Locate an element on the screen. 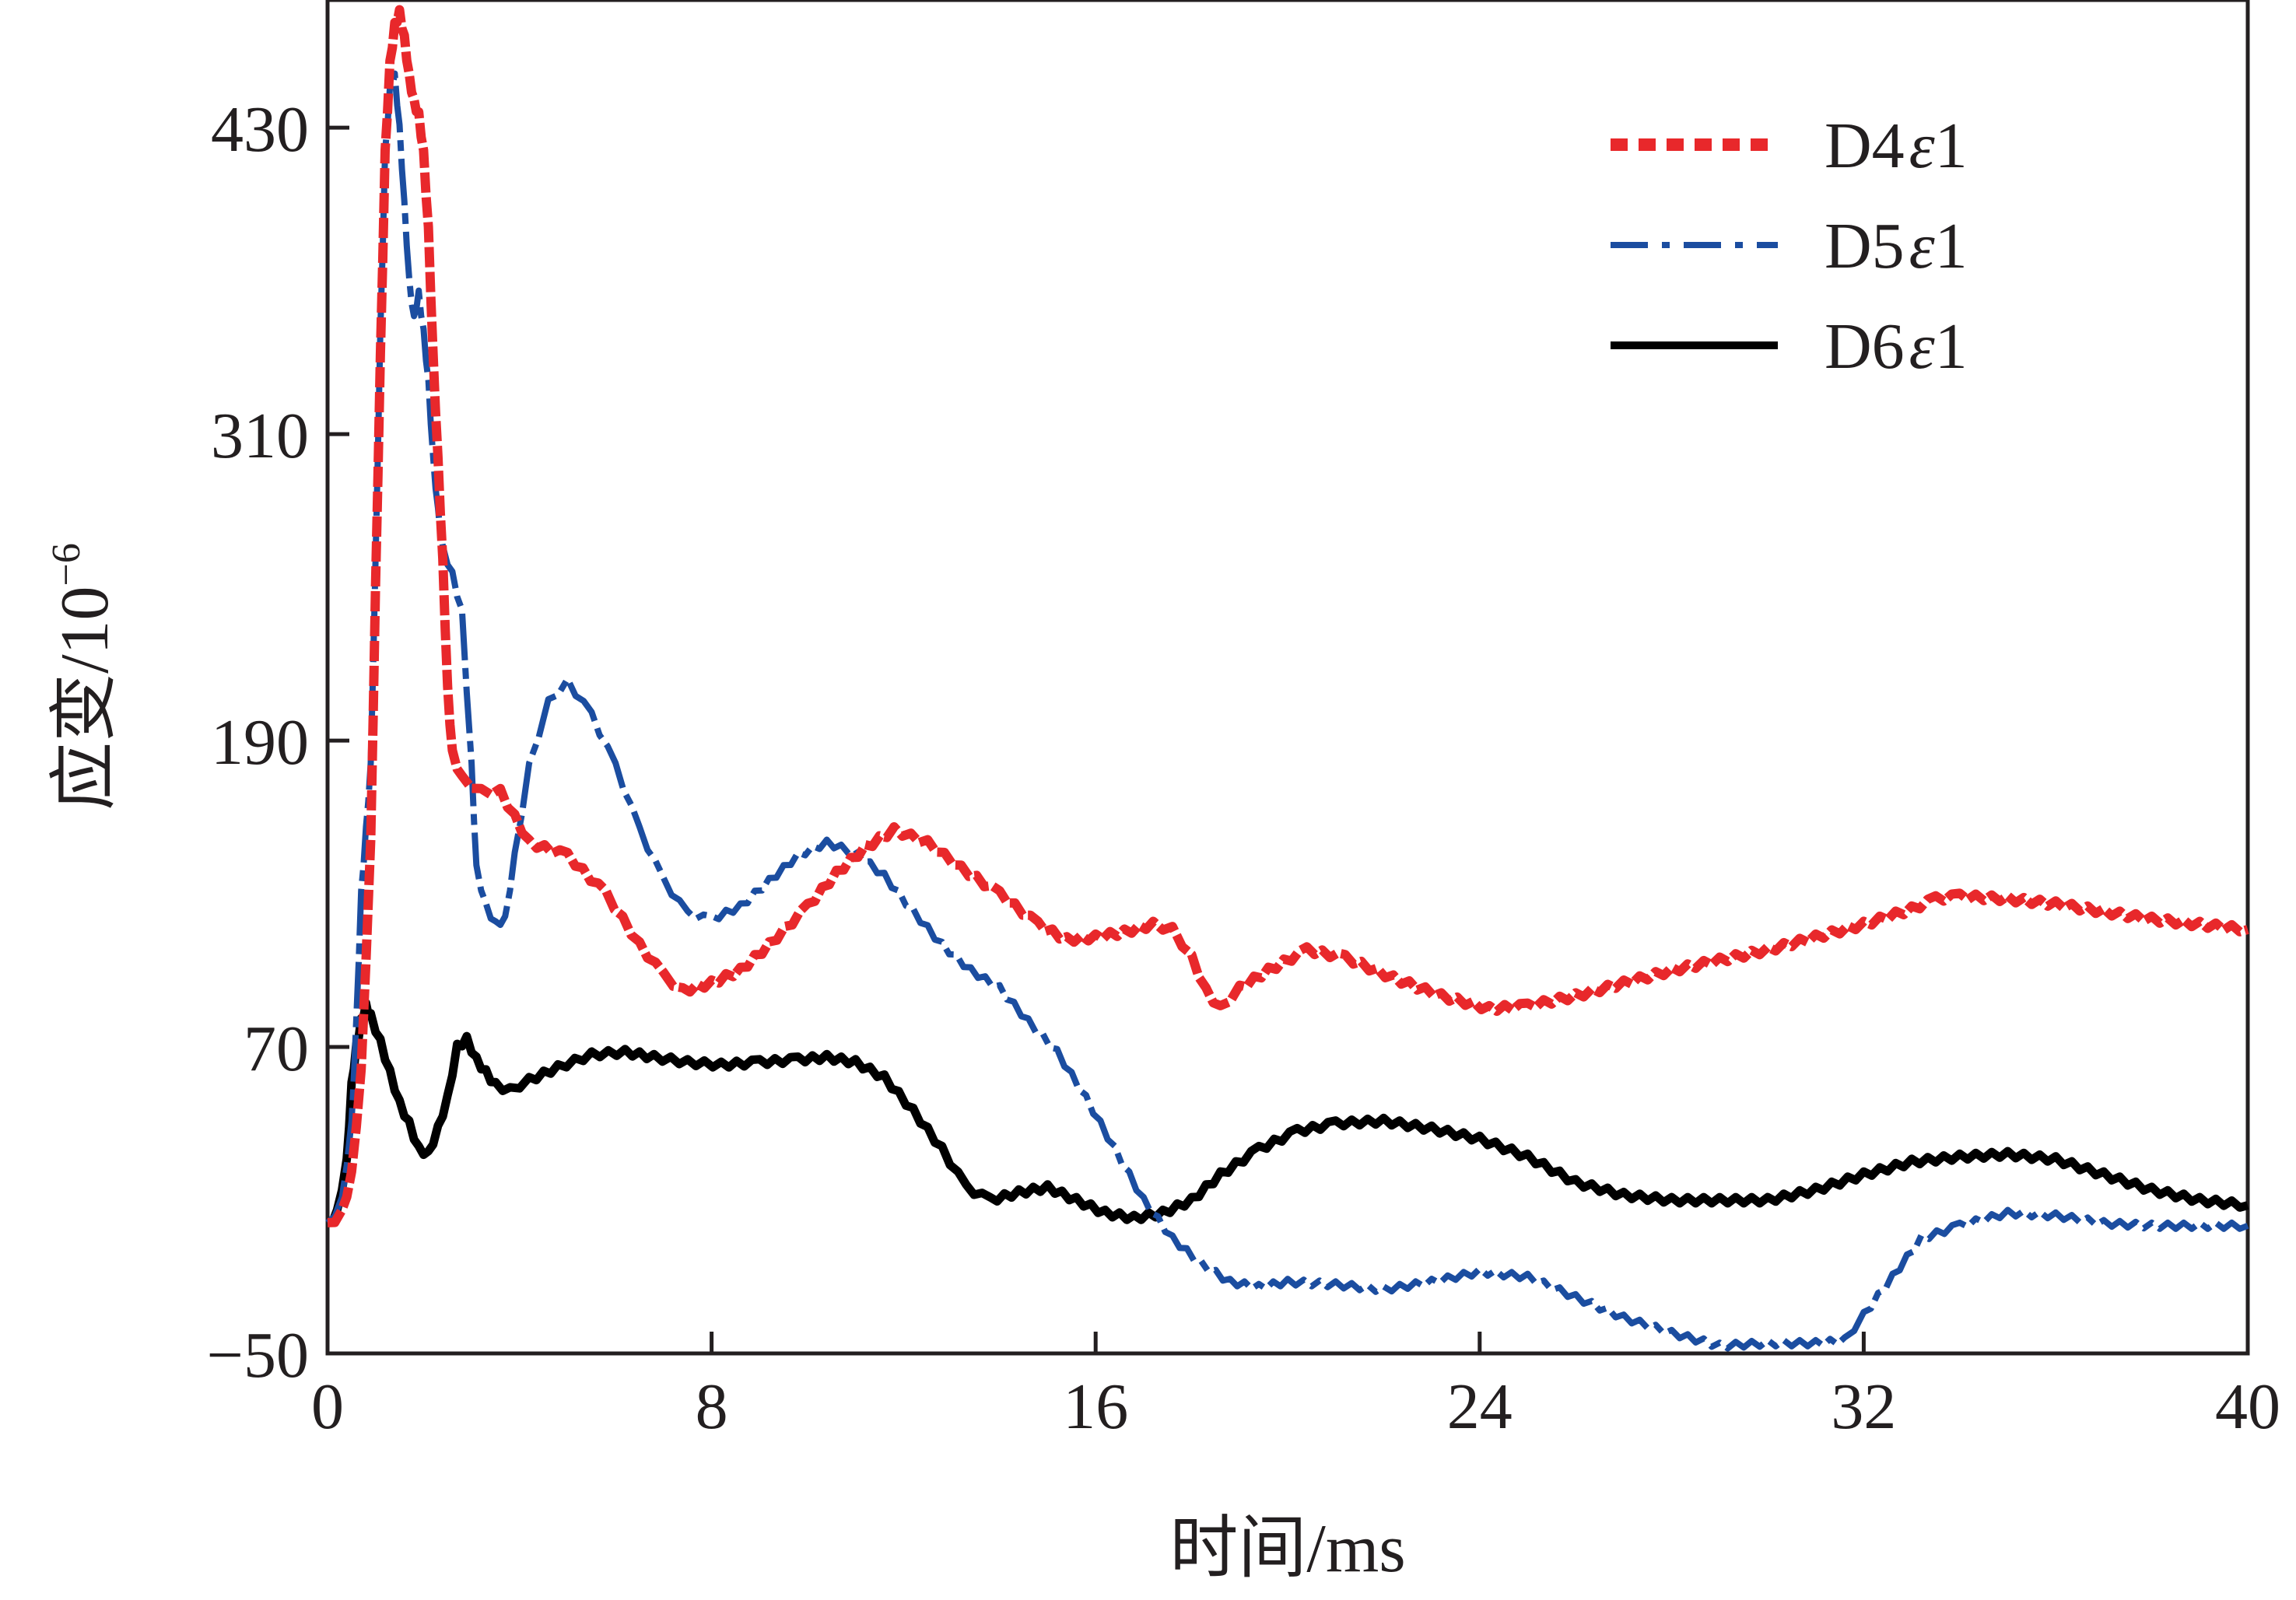 The height and width of the screenshot is (1600, 2296). y-tick-label: 190 is located at coordinates (260, 742).